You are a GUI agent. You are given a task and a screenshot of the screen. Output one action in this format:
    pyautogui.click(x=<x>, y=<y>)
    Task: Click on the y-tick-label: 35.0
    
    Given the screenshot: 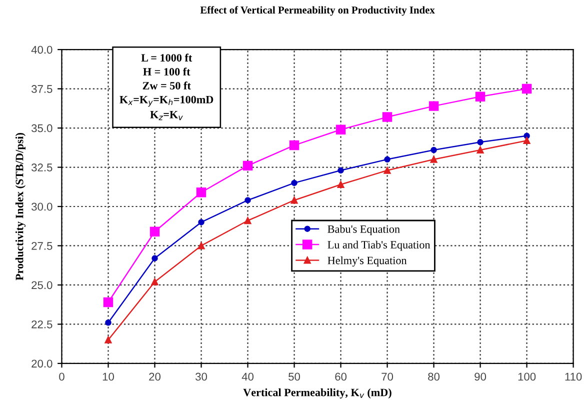 What is the action you would take?
    pyautogui.click(x=42, y=128)
    